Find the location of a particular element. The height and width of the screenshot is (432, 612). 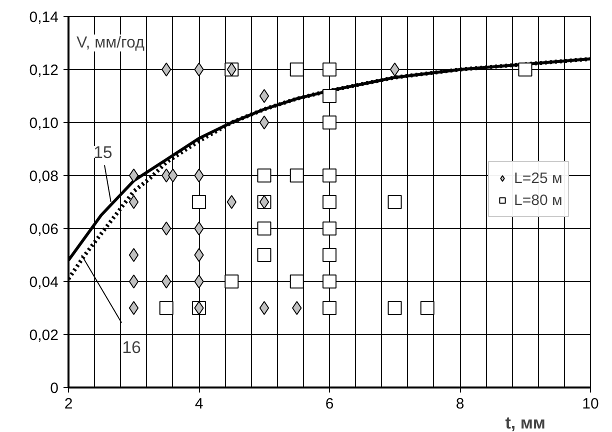

annotation: 16 is located at coordinates (132, 347).